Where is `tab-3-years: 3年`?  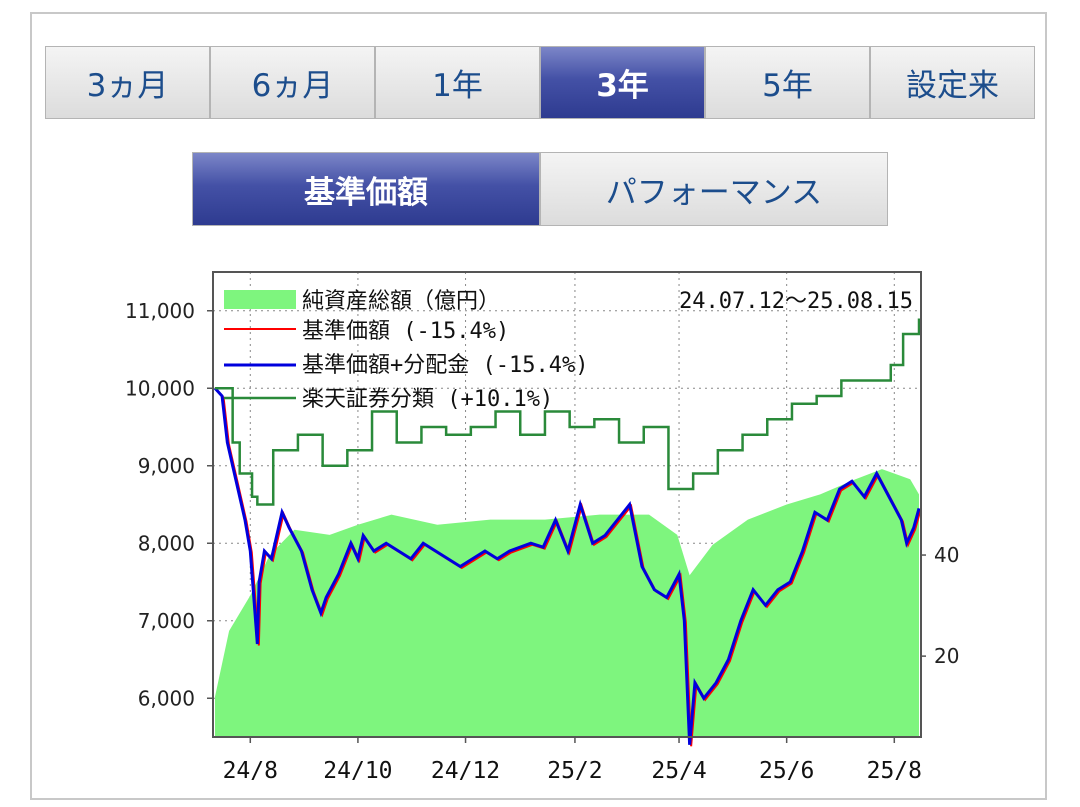
tab-3-years: 3年 is located at coordinates (623, 82).